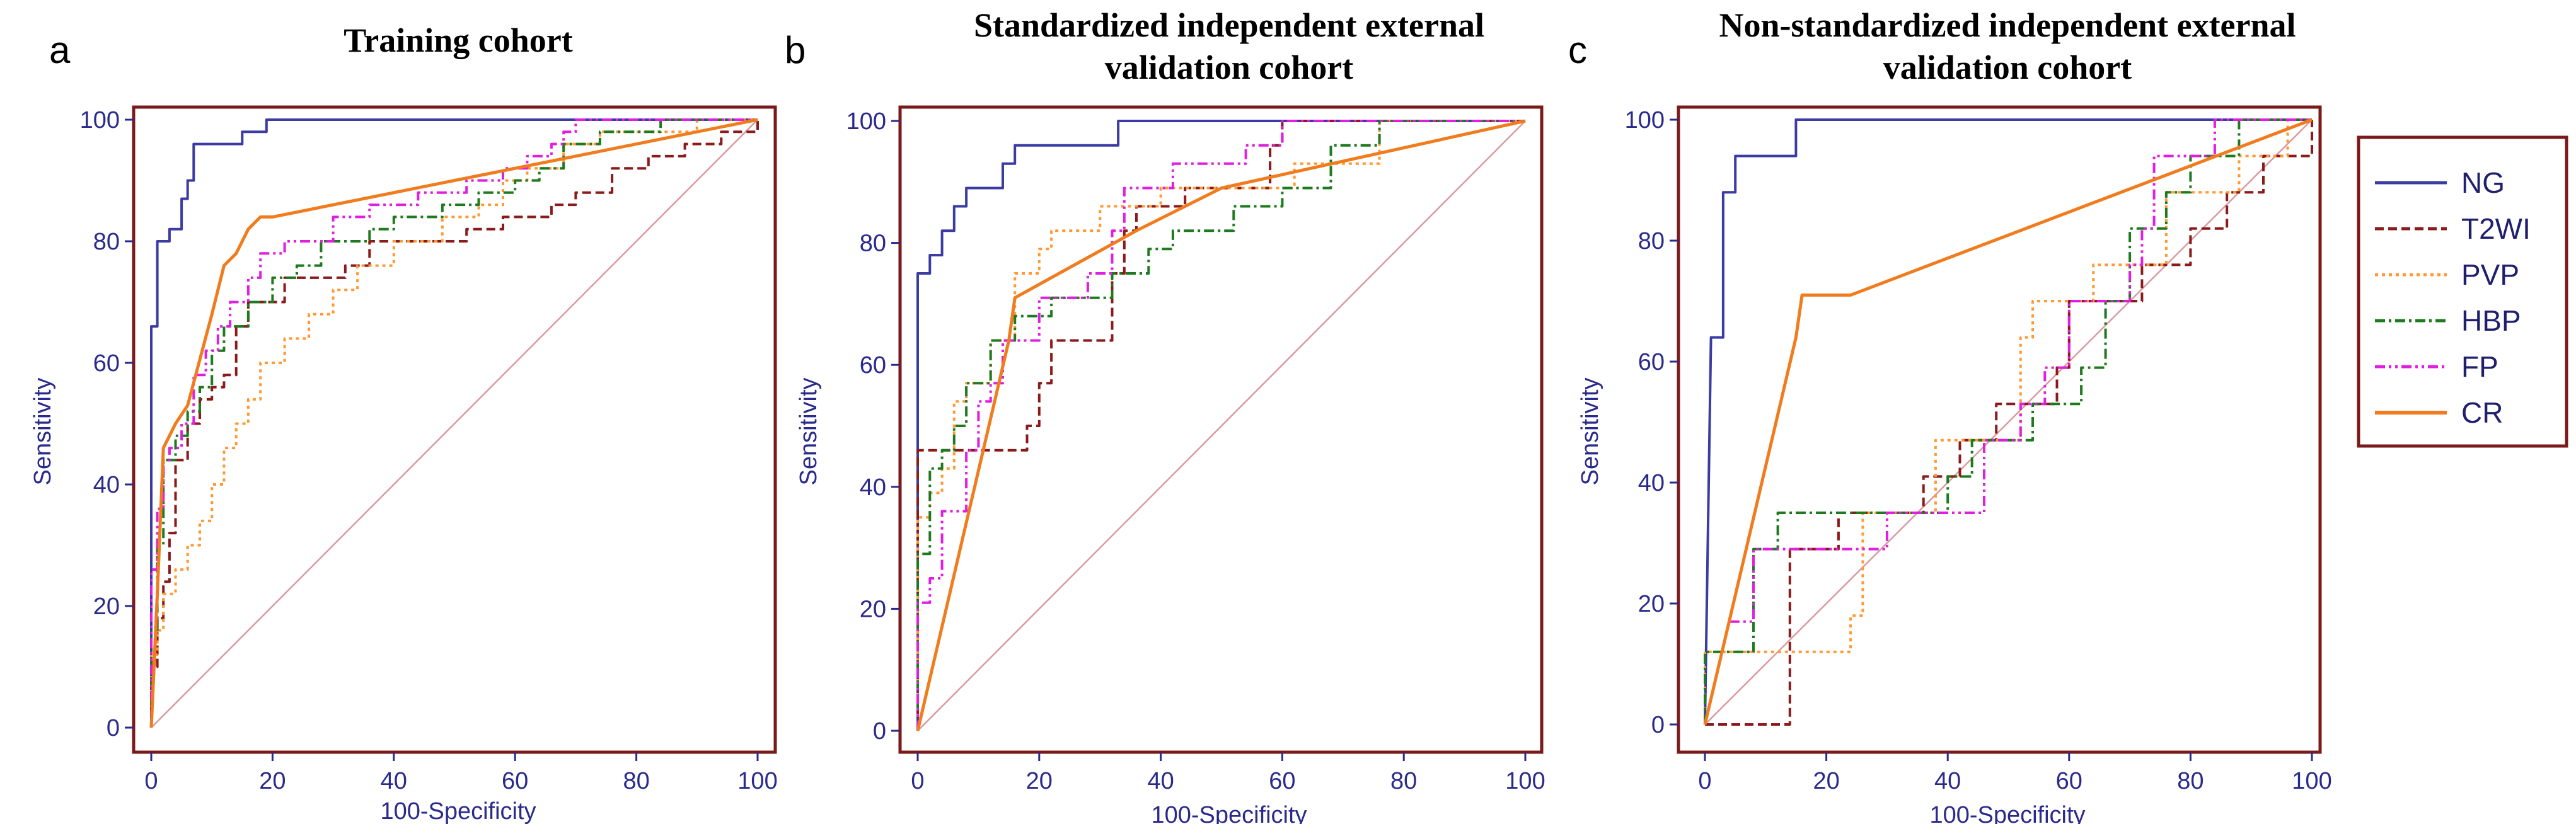 The height and width of the screenshot is (824, 2576). I want to click on x-axis-label-training: 100-Specificity, so click(458, 811).